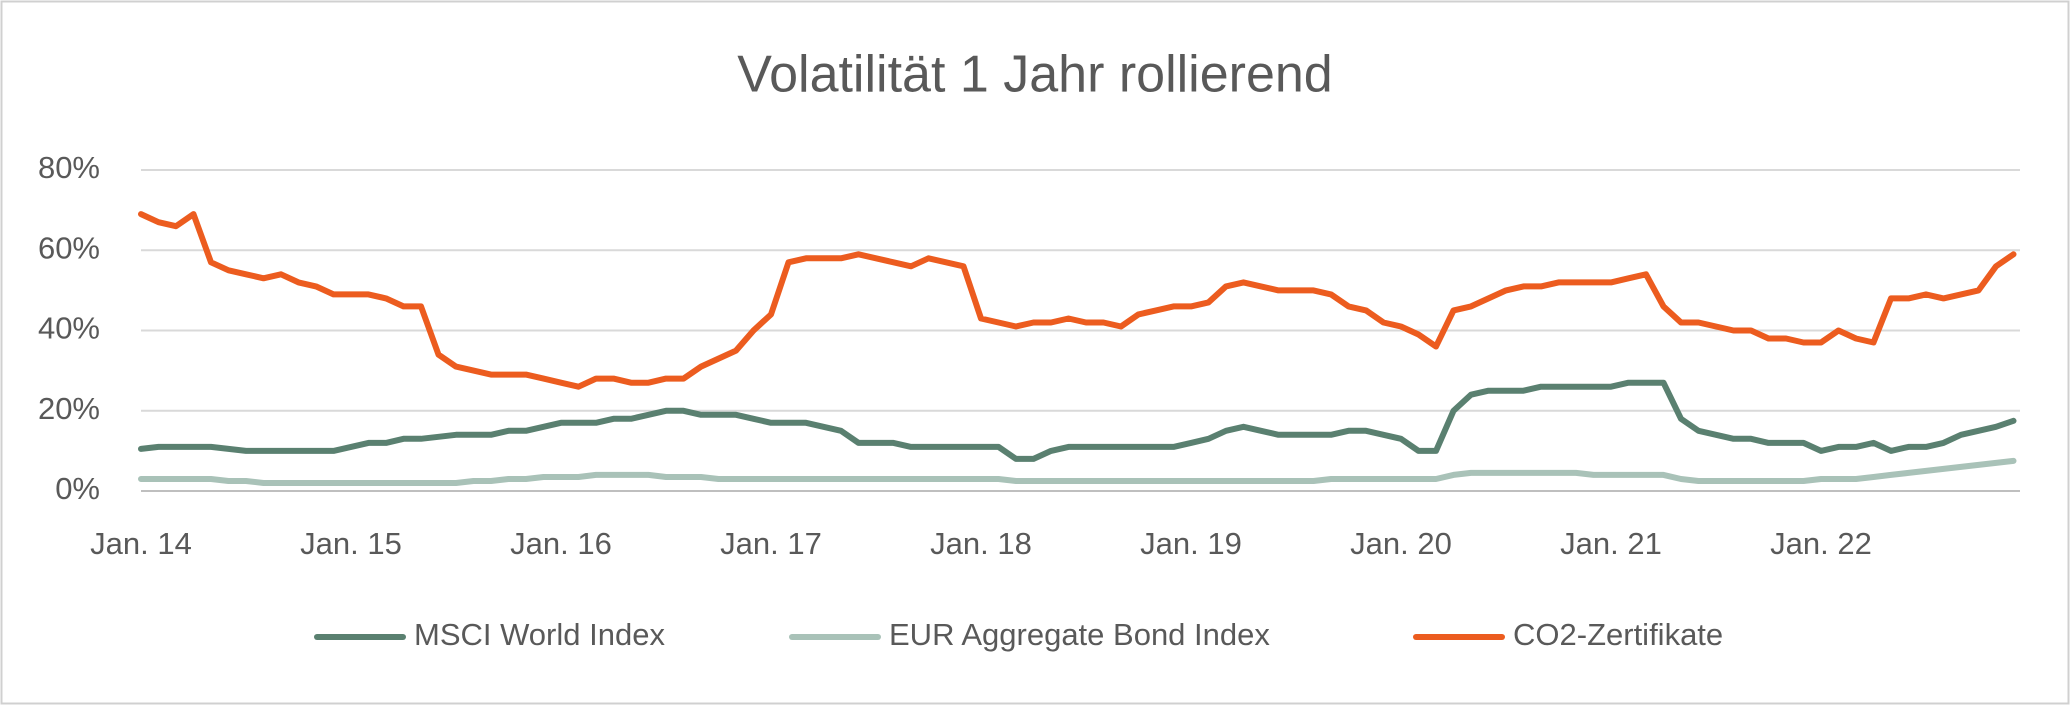 This screenshot has height=705, width=2070. I want to click on x-tick-label: Jan. 22, so click(1821, 543).